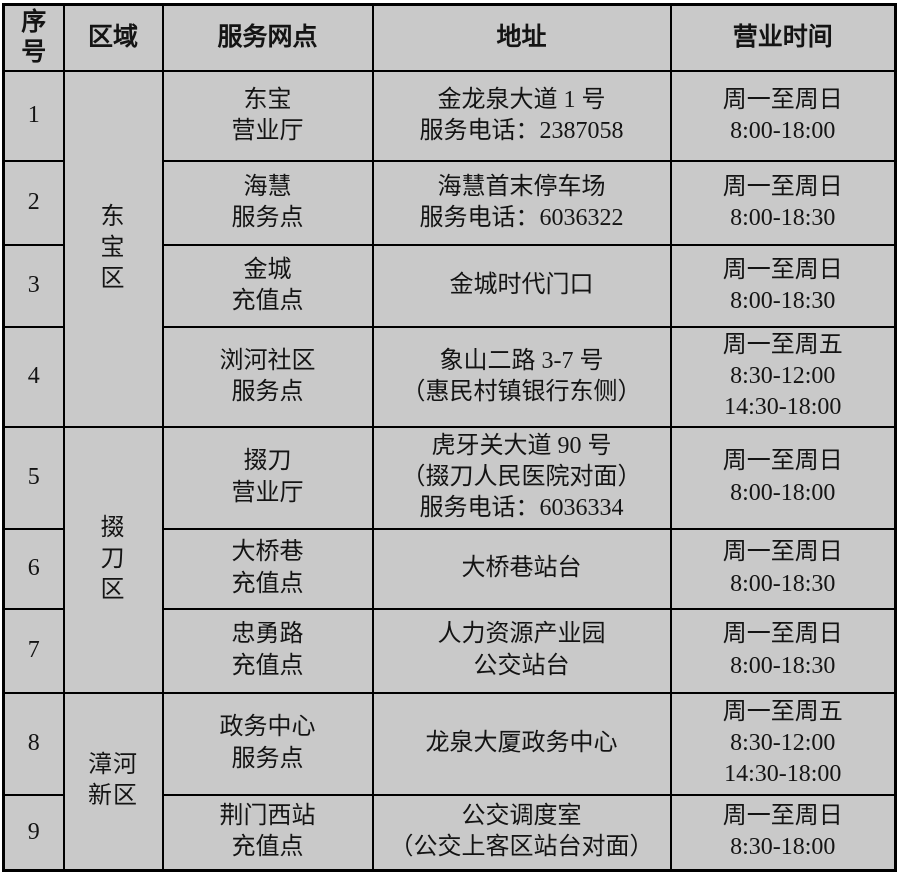 This screenshot has width=898, height=872. What do you see at coordinates (267, 743) in the screenshot?
I see `network-cell: 政务中心 服务点` at bounding box center [267, 743].